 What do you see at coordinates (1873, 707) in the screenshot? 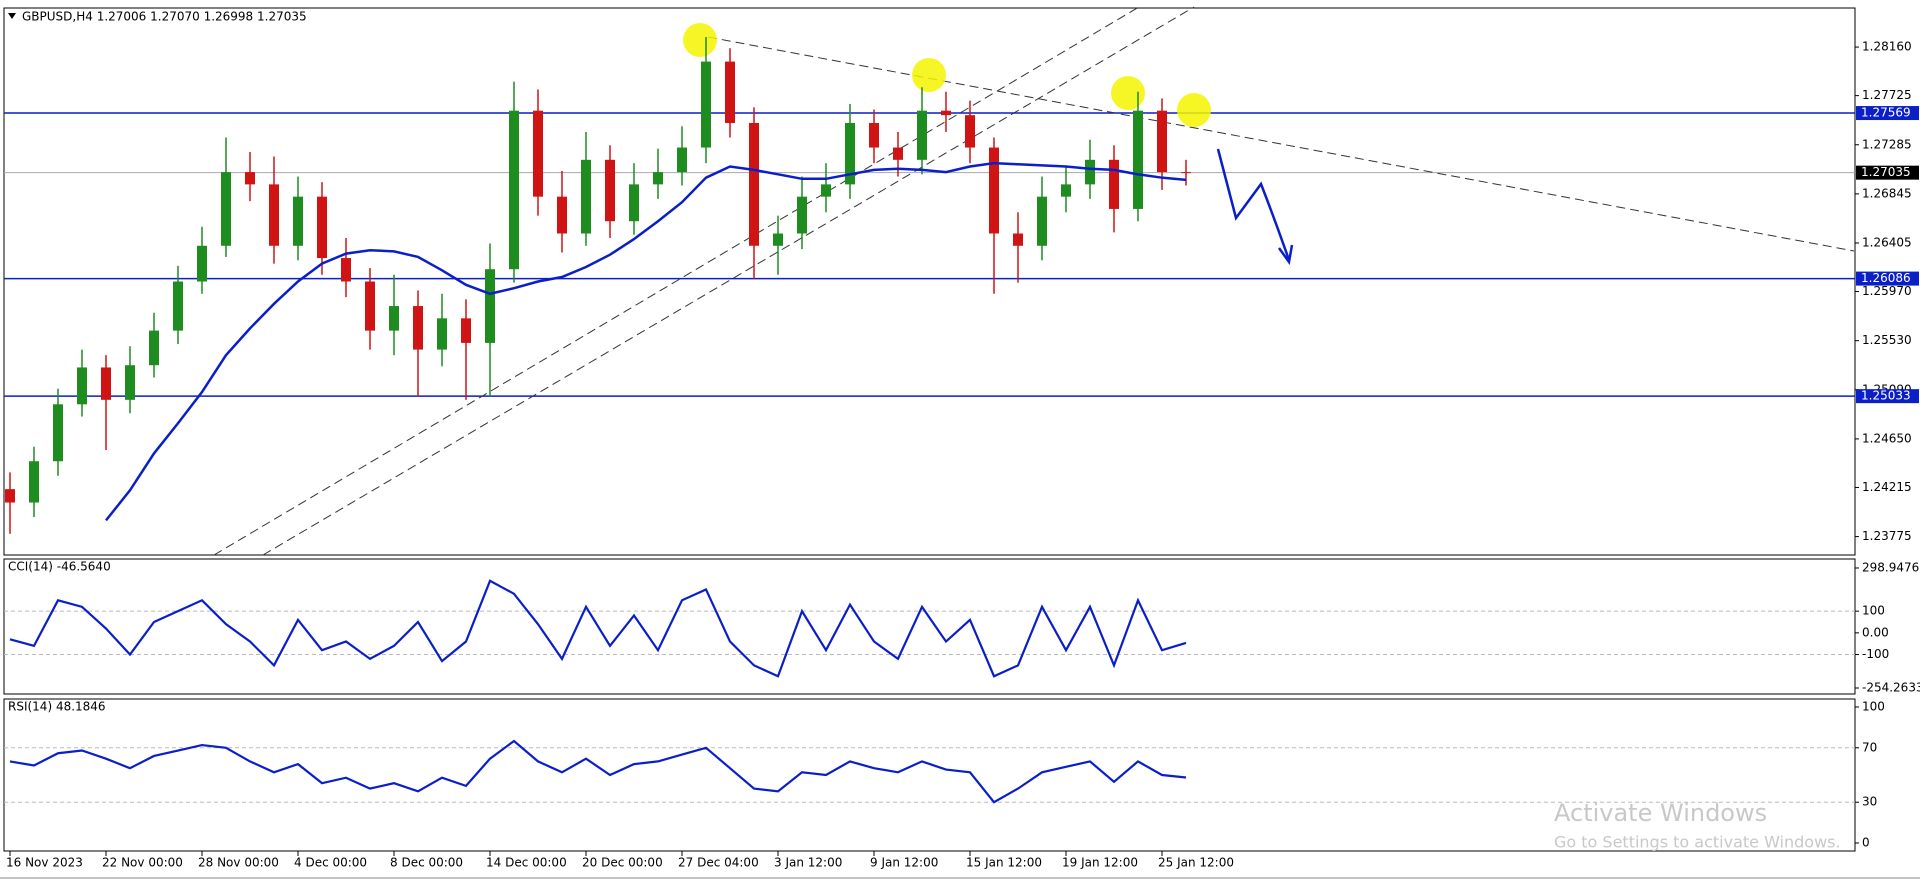
I see `y-tick-label: 100` at bounding box center [1873, 707].